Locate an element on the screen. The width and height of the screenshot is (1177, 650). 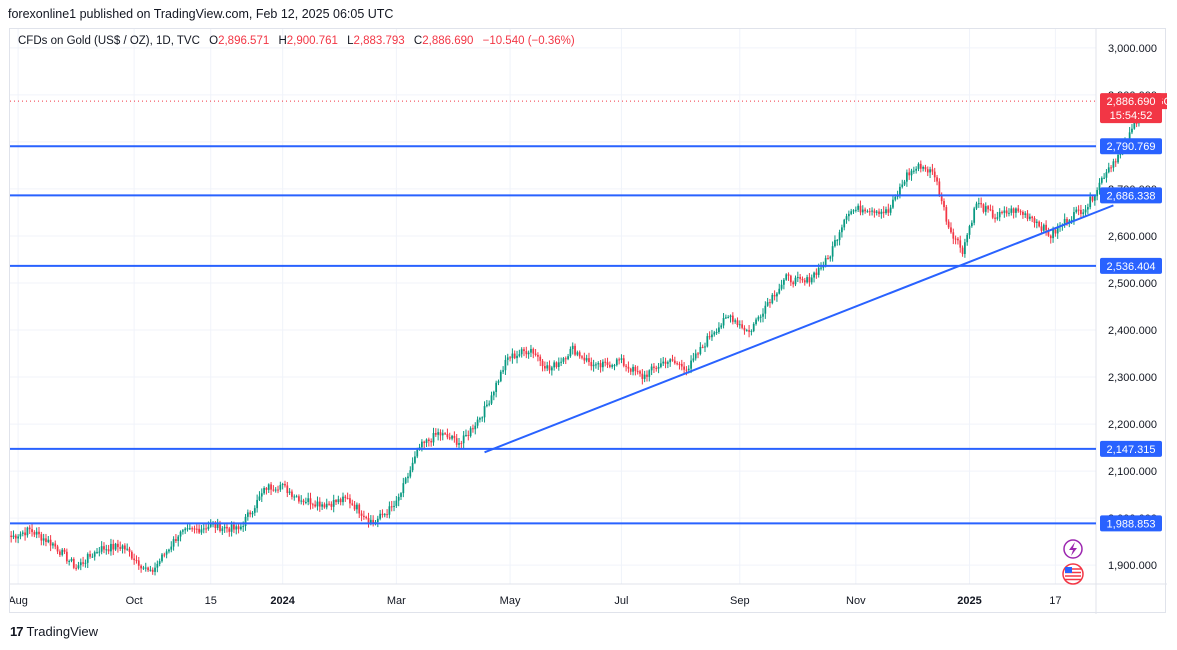
level-tag-label: 1,988.853 is located at coordinates (1131, 524).